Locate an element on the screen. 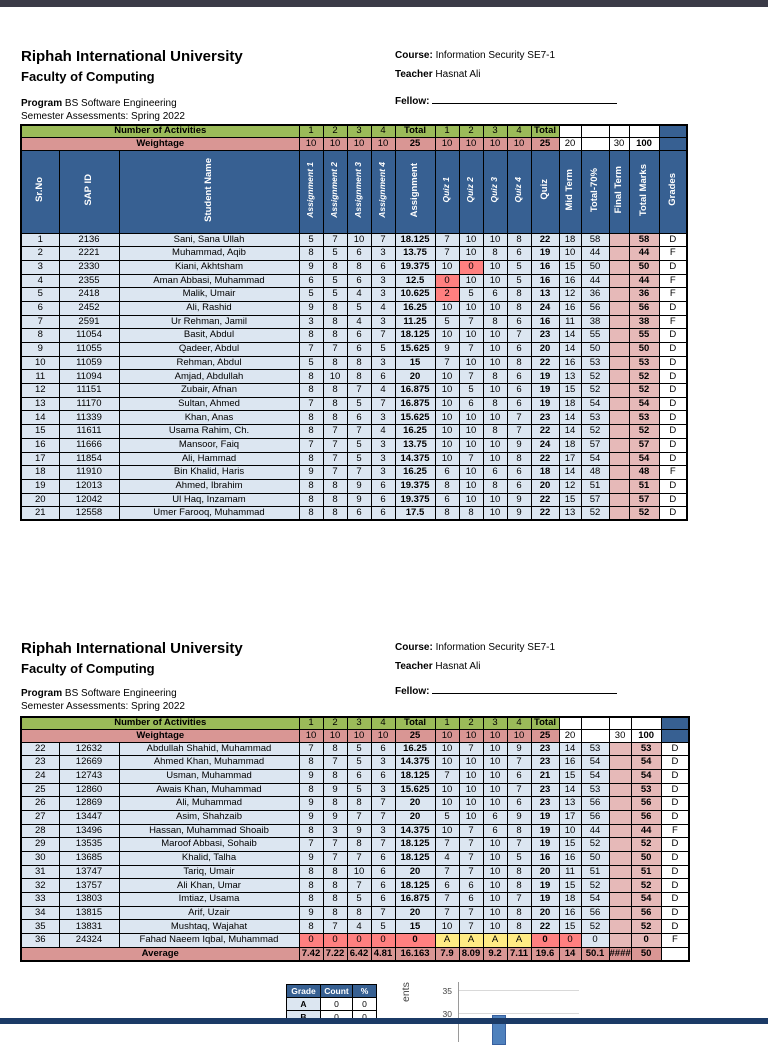  course-value: Information Security SE7-1 is located at coordinates (495, 55).